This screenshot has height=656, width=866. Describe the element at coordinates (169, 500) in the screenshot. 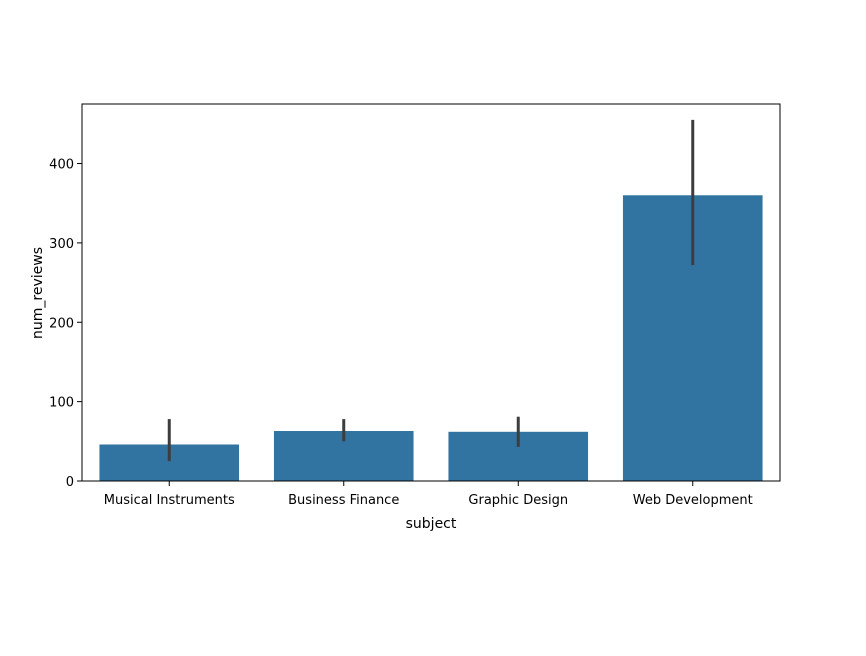

I see `x-tick-label: Musical Instruments` at that location.